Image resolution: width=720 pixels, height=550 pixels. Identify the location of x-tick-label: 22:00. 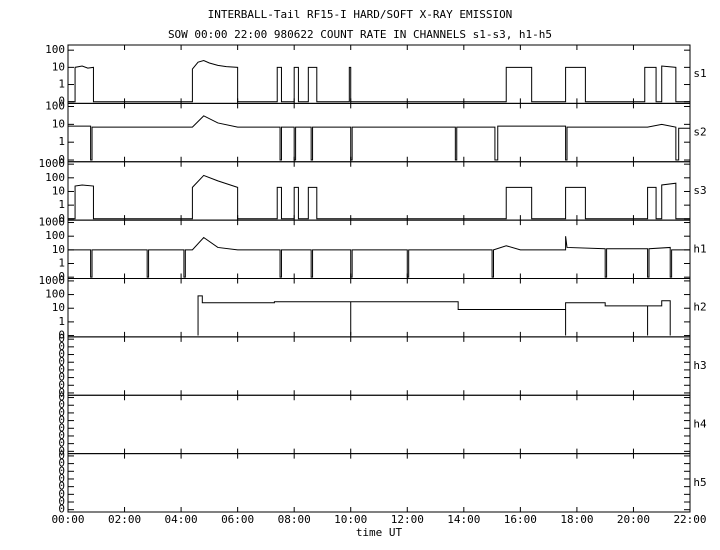
(689, 519).